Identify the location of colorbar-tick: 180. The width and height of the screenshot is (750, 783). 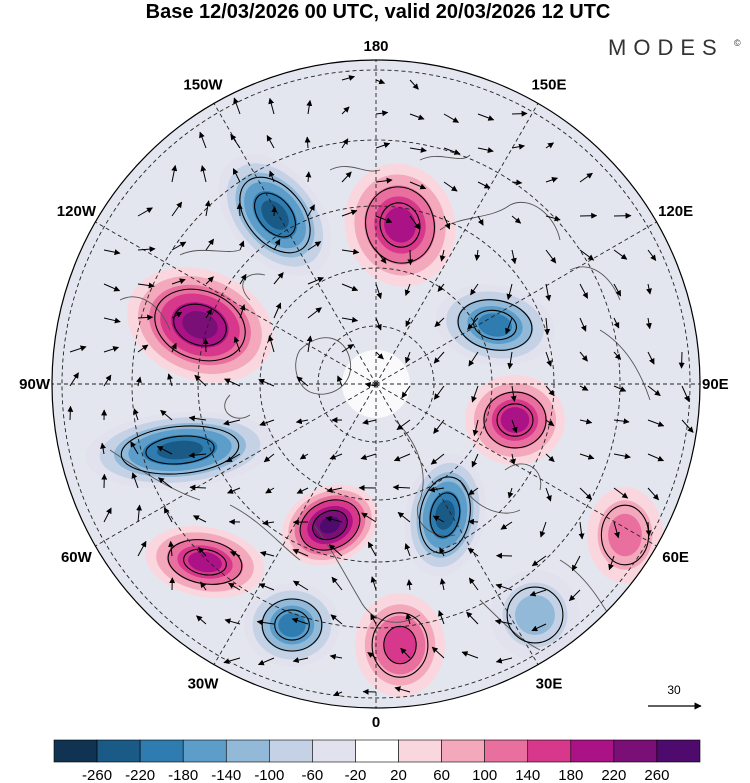
(570, 775).